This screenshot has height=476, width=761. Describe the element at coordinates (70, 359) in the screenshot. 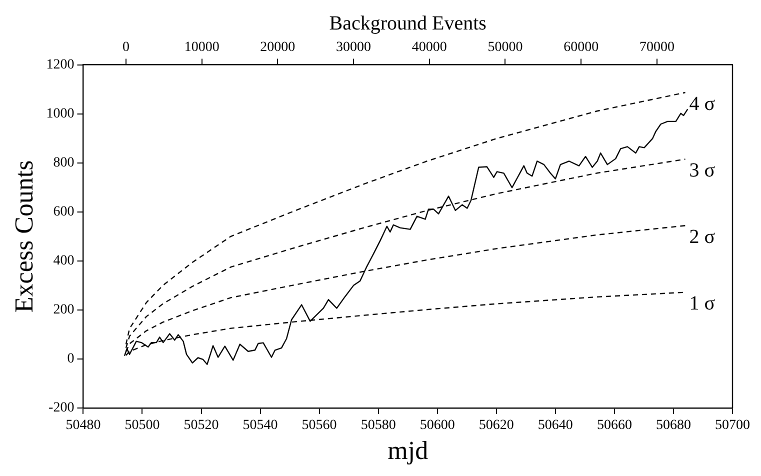

I see `y-tick-label: 0` at that location.